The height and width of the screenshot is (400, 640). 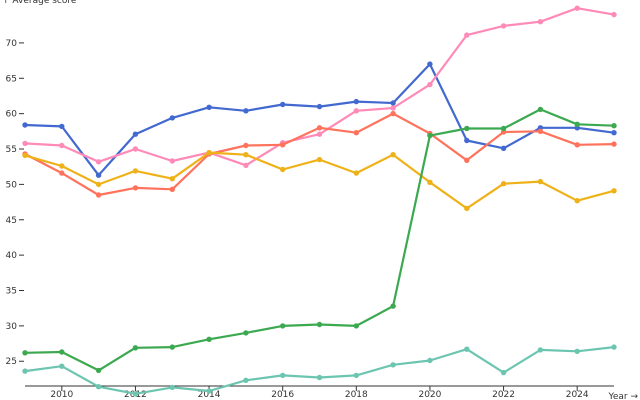 What do you see at coordinates (356, 395) in the screenshot?
I see `x-tick-label: 2018` at bounding box center [356, 395].